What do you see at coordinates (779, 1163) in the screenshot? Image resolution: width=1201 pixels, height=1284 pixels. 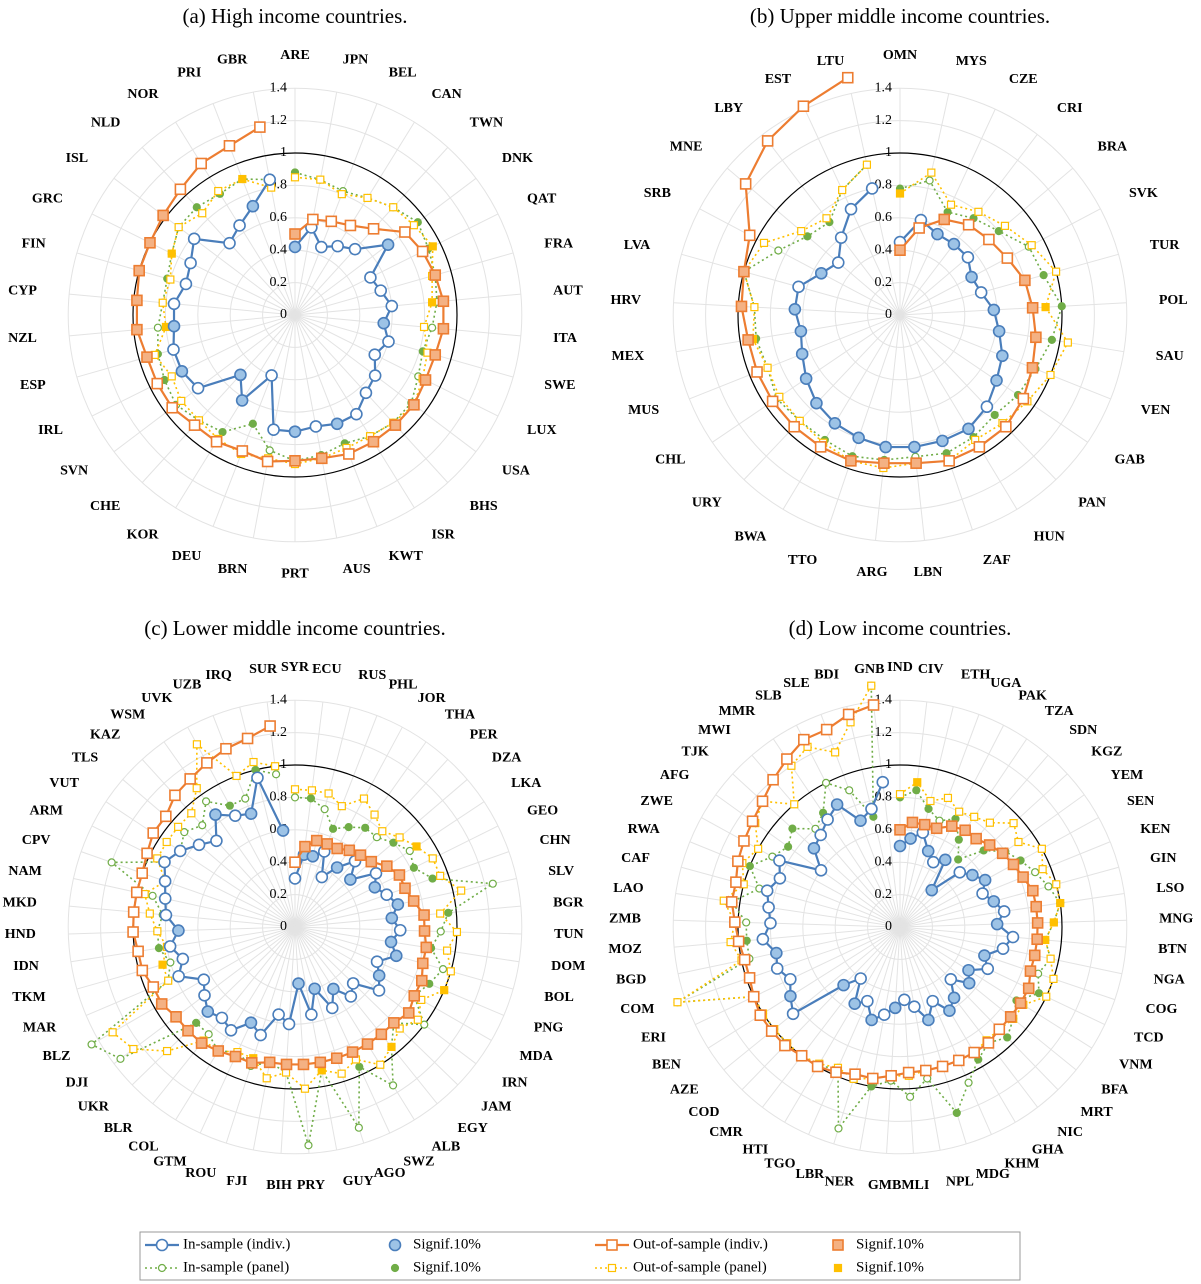 I see `category-label: TGO` at bounding box center [779, 1163].